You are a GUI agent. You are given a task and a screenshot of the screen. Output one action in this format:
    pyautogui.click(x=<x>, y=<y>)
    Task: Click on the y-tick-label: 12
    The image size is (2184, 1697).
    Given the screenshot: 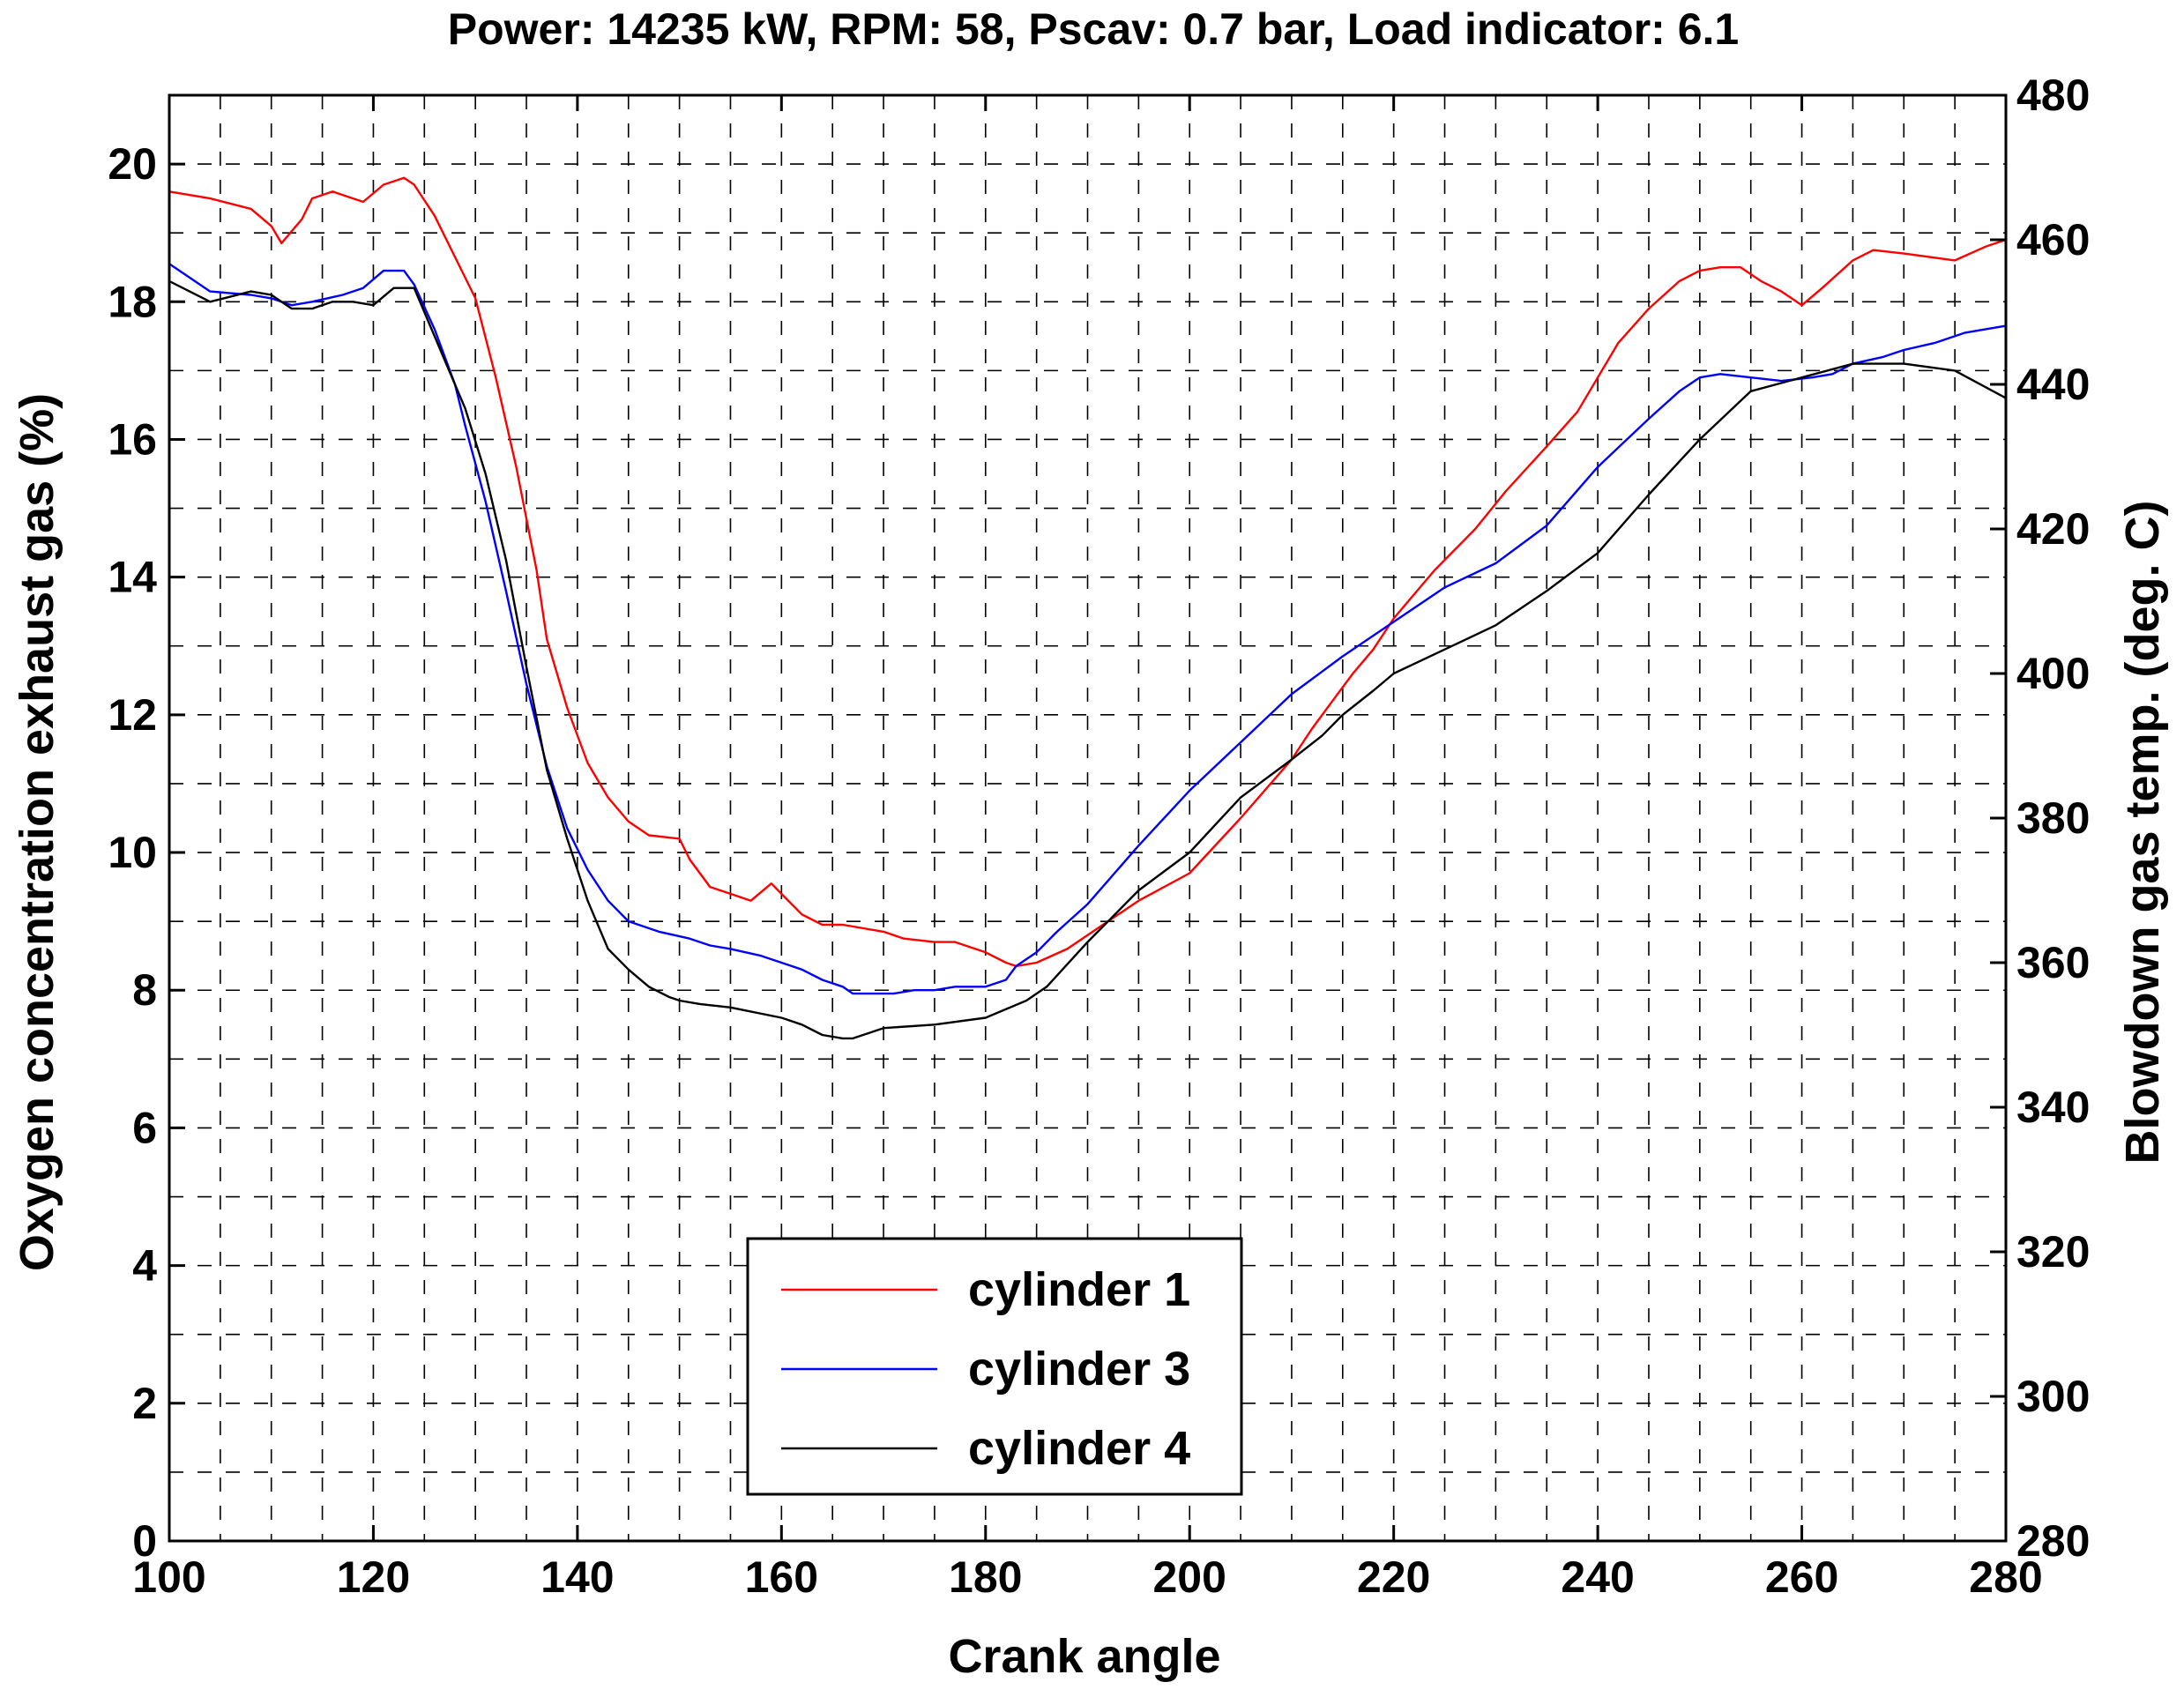 What is the action you would take?
    pyautogui.click(x=132, y=715)
    